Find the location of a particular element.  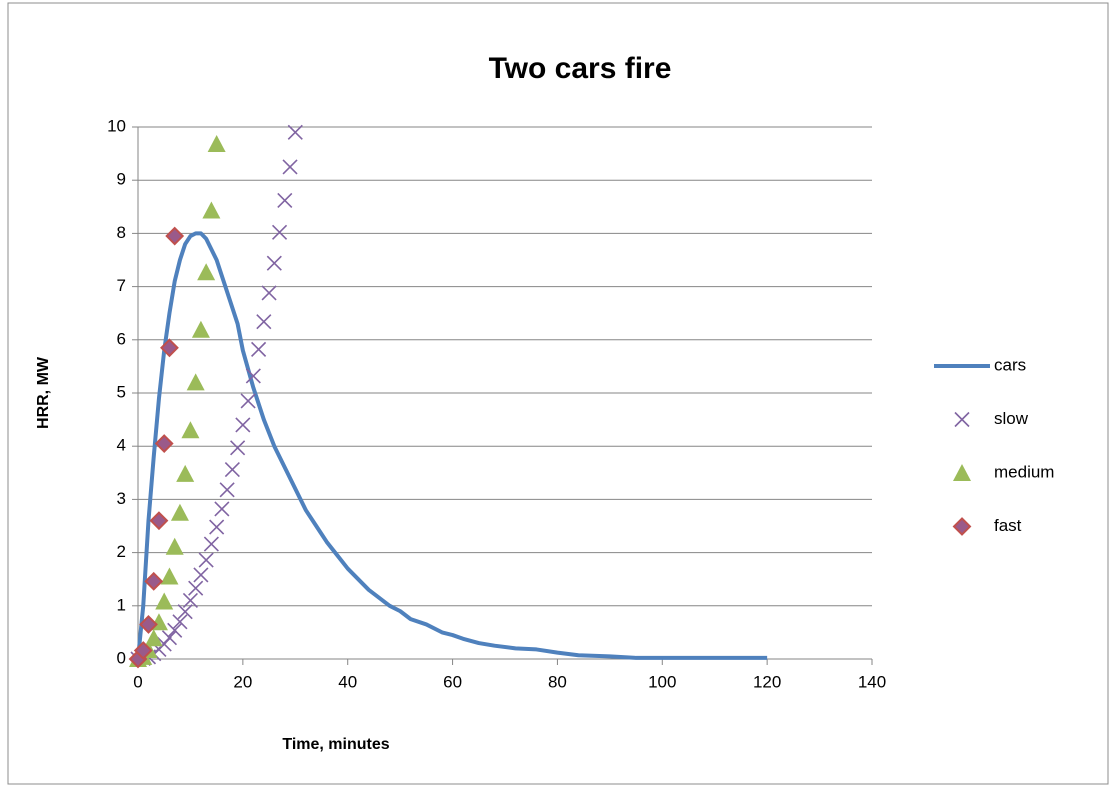

y-tick-label: 8 is located at coordinates (121, 232).